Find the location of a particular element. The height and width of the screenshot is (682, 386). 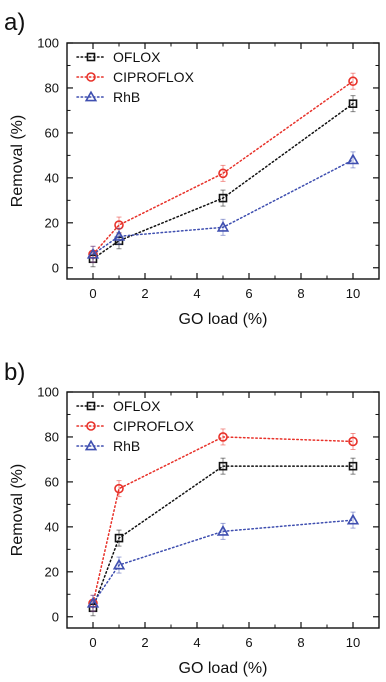

panel-label: a) is located at coordinates (14, 22).